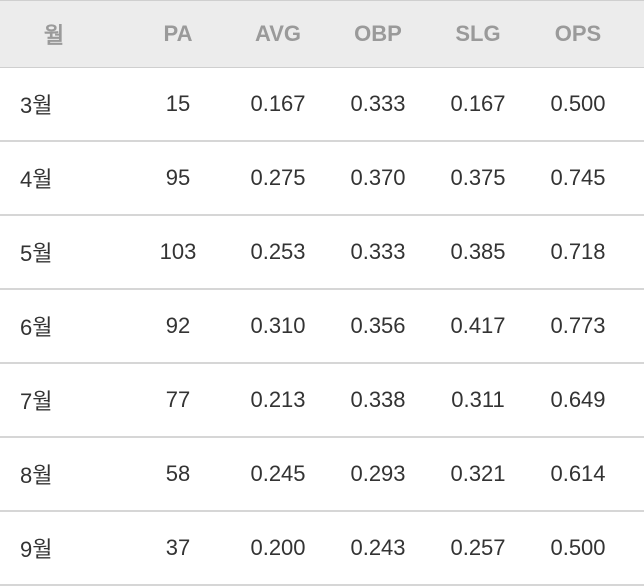  I want to click on month-cell: 5월, so click(64, 252).